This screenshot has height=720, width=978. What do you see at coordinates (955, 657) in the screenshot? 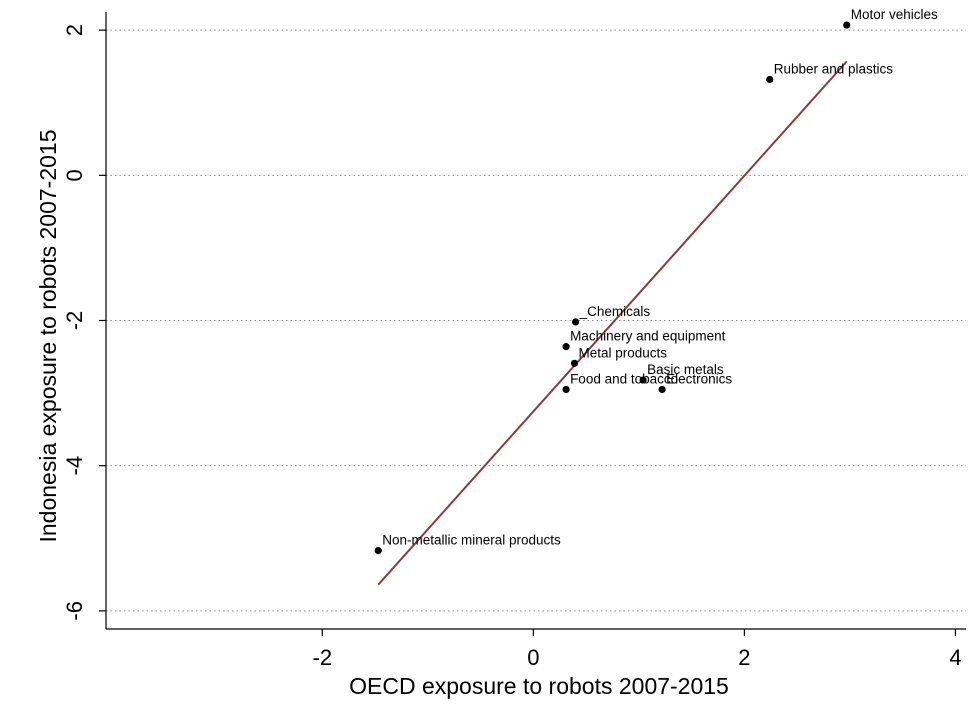
I see `x-tick-label: 4` at bounding box center [955, 657].